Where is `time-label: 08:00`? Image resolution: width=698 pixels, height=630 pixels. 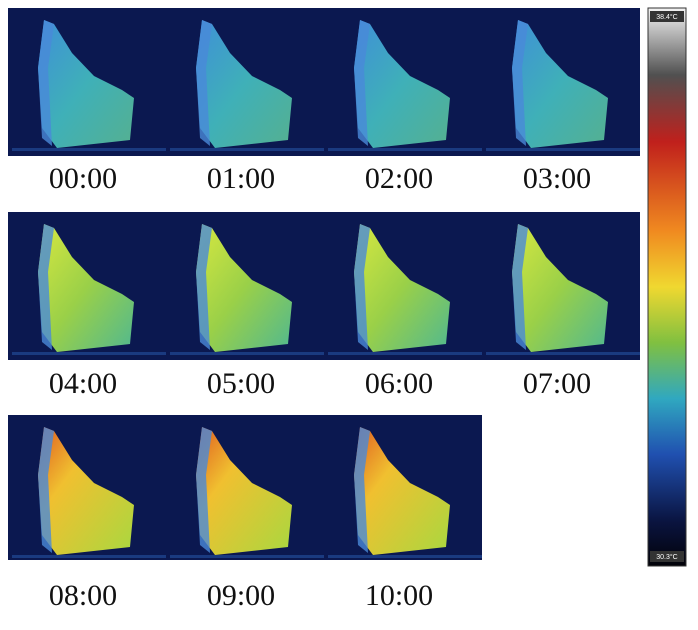
time-label: 08:00 is located at coordinates (83, 595).